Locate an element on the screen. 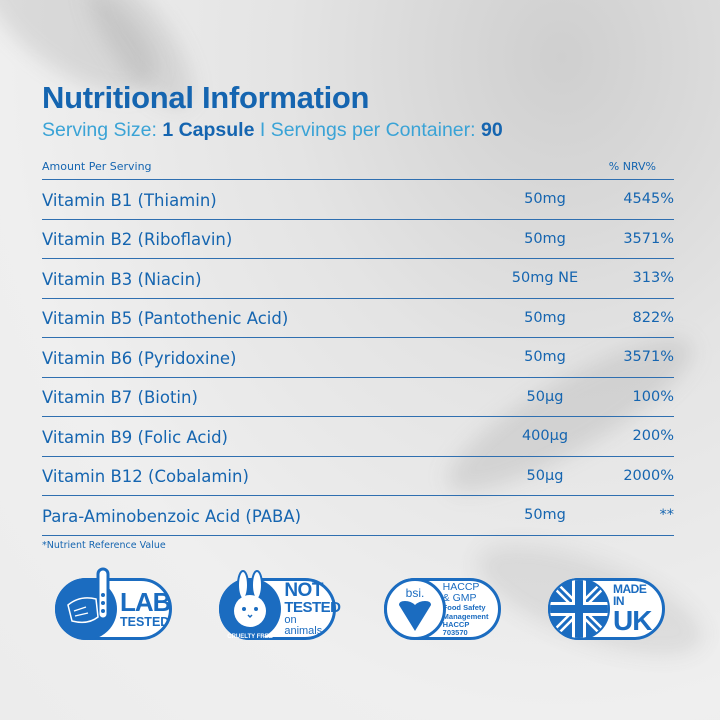 The image size is (720, 720). test-tube-hand-icon is located at coordinates (88, 595).